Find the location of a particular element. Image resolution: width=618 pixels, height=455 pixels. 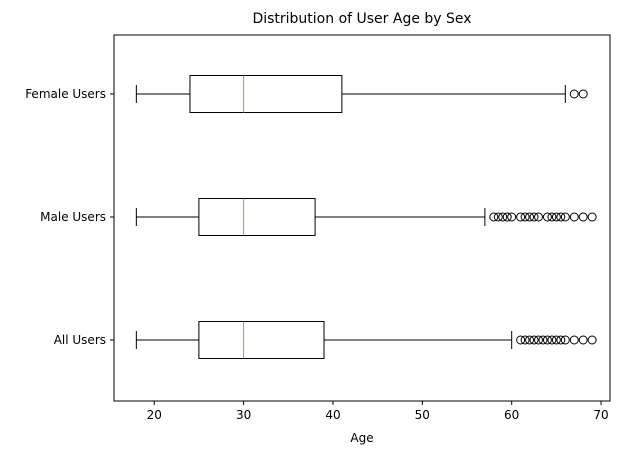

y-axis: All Users Male Users Female Users is located at coordinates (69, 217).